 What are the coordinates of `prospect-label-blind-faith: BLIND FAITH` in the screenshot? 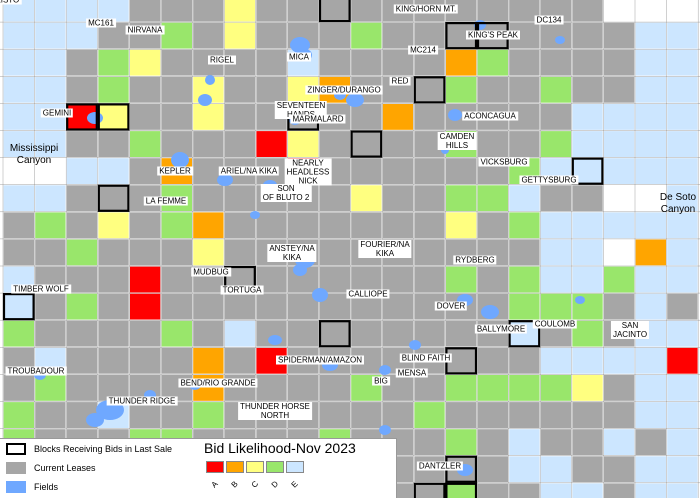 It's located at (426, 358).